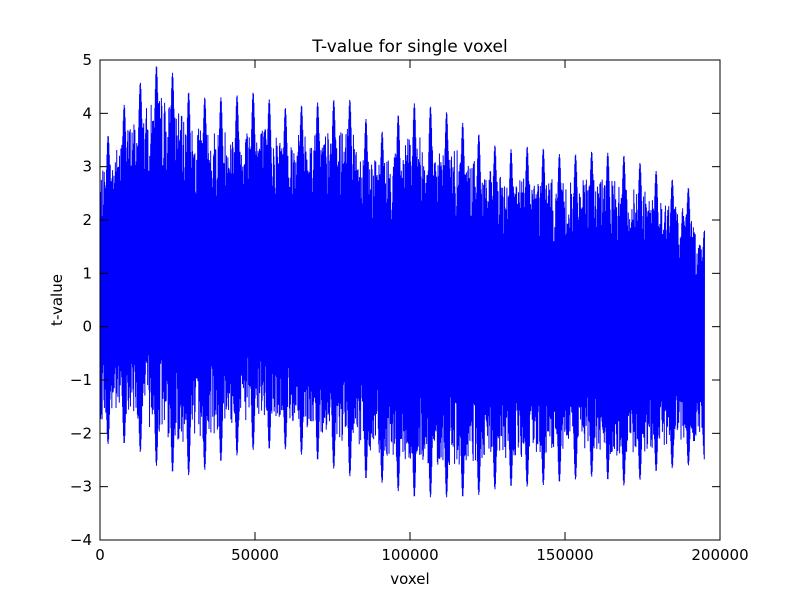  Describe the element at coordinates (564, 555) in the screenshot. I see `x-tick-label: 150000` at that location.